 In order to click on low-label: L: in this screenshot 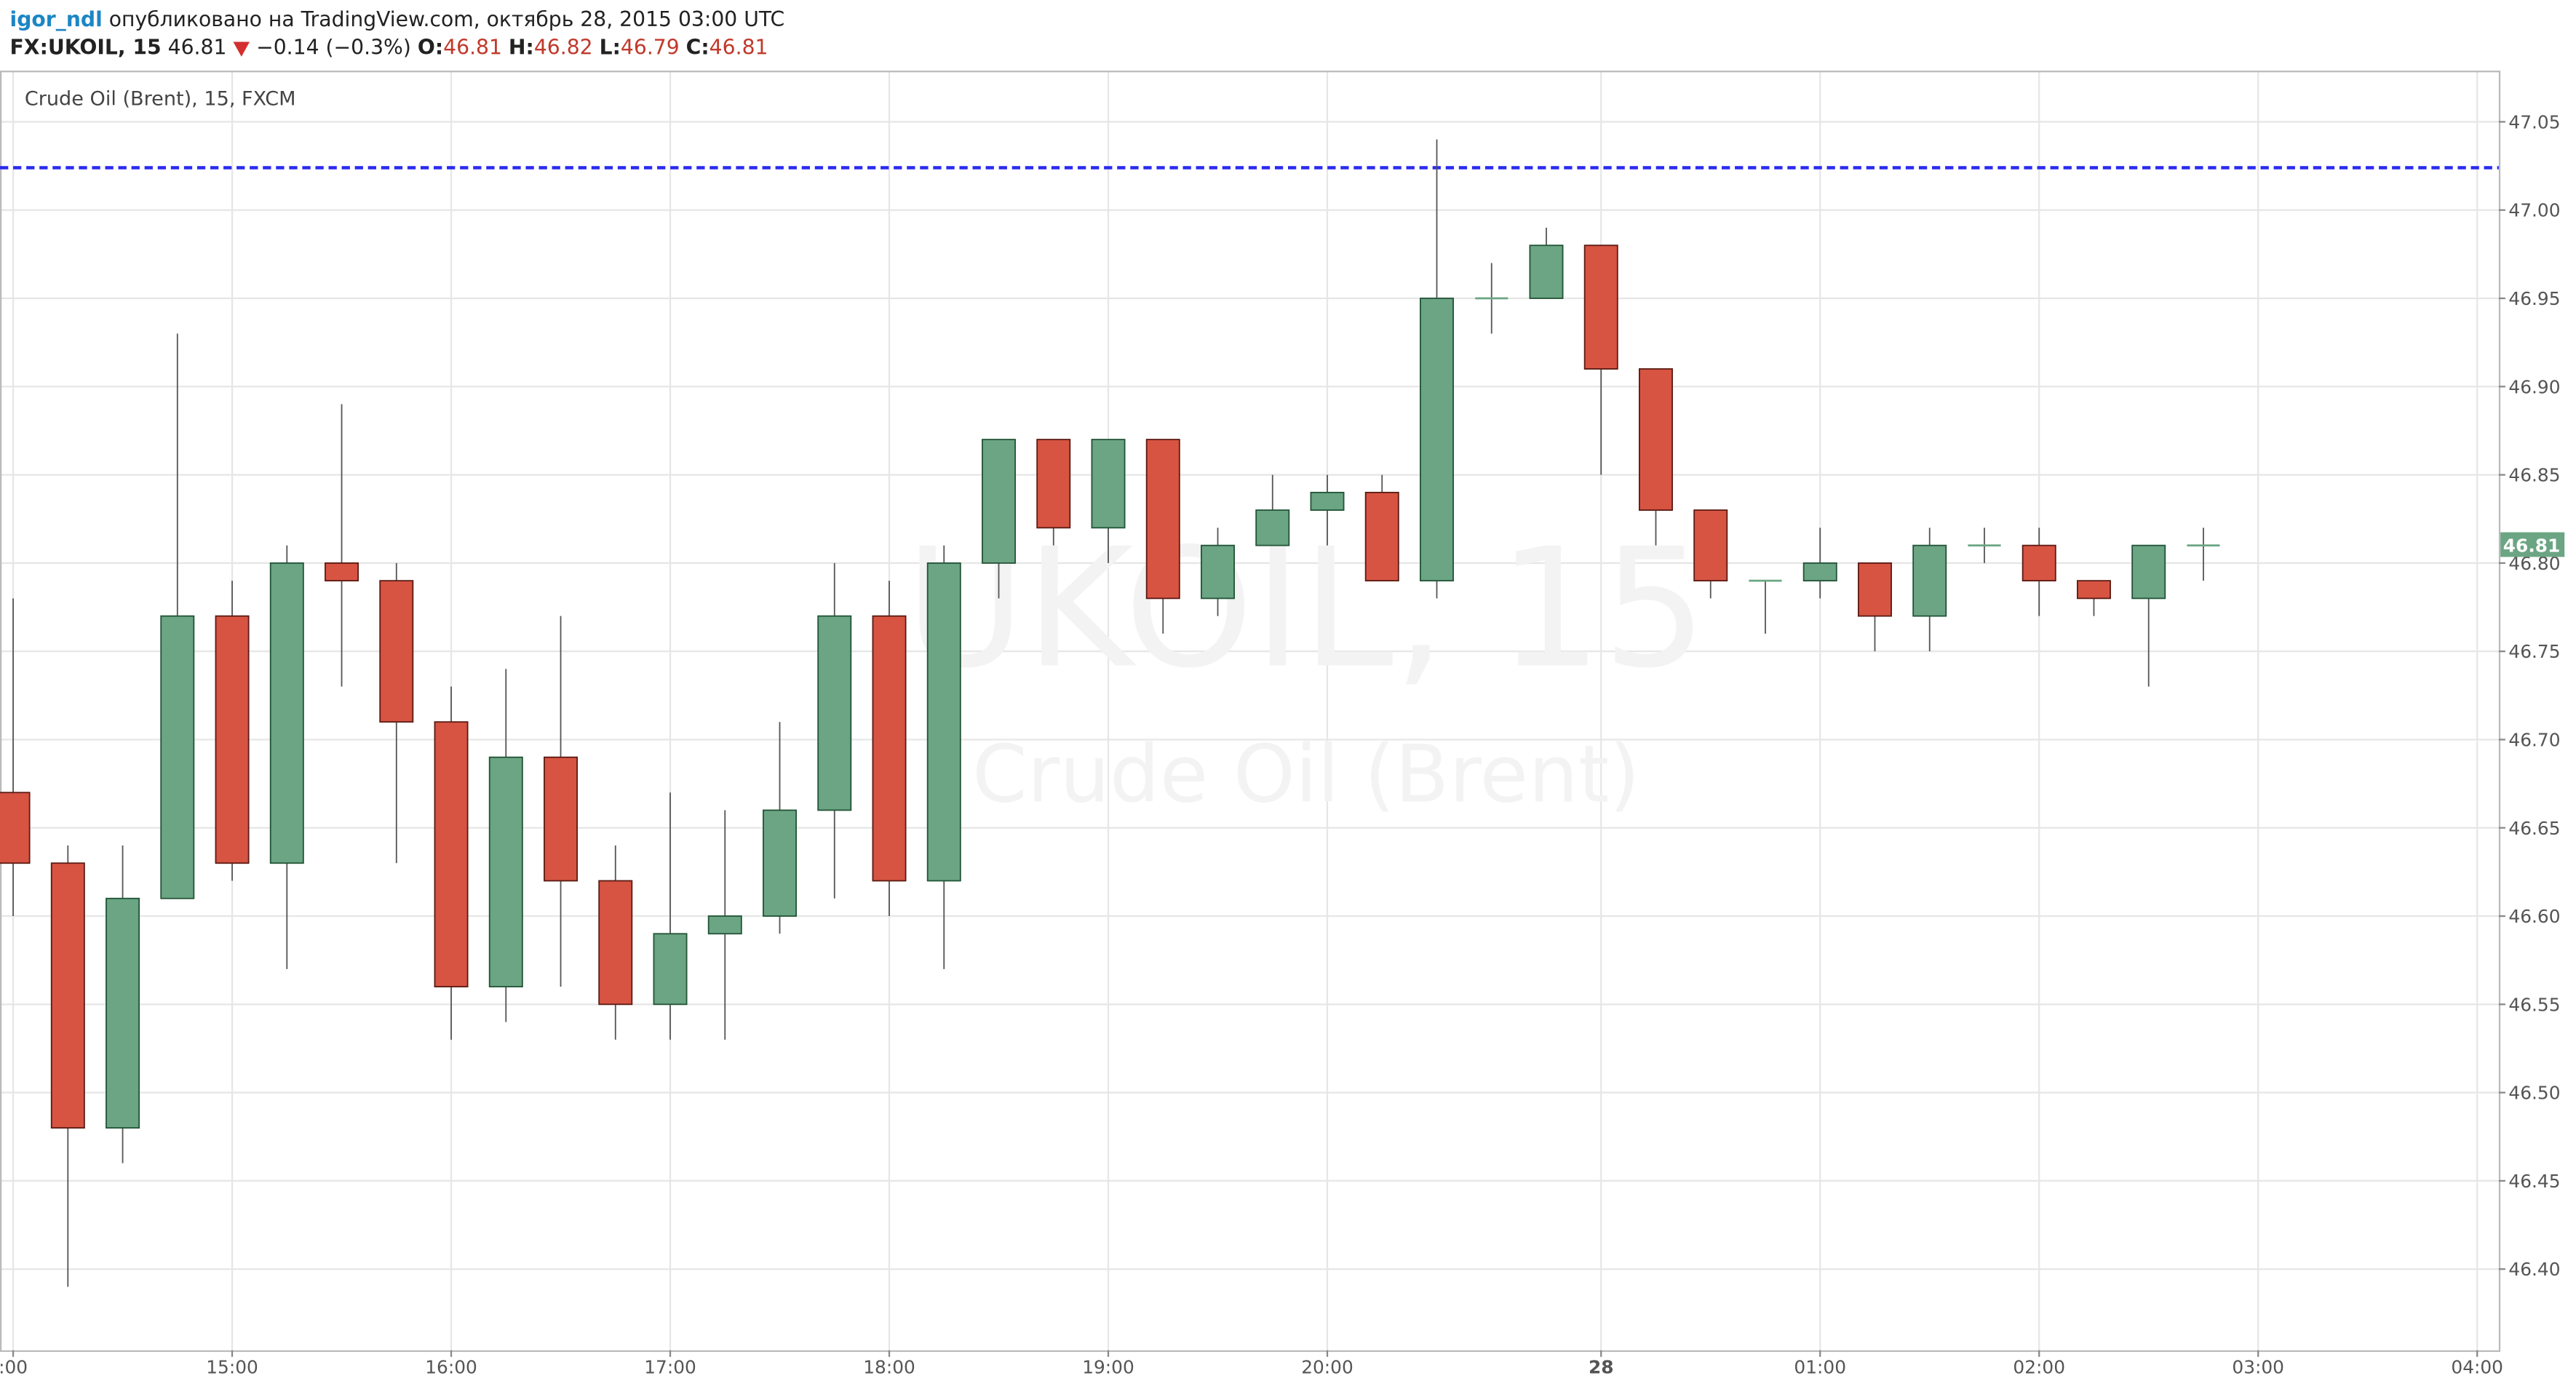, I will do `click(610, 48)`.